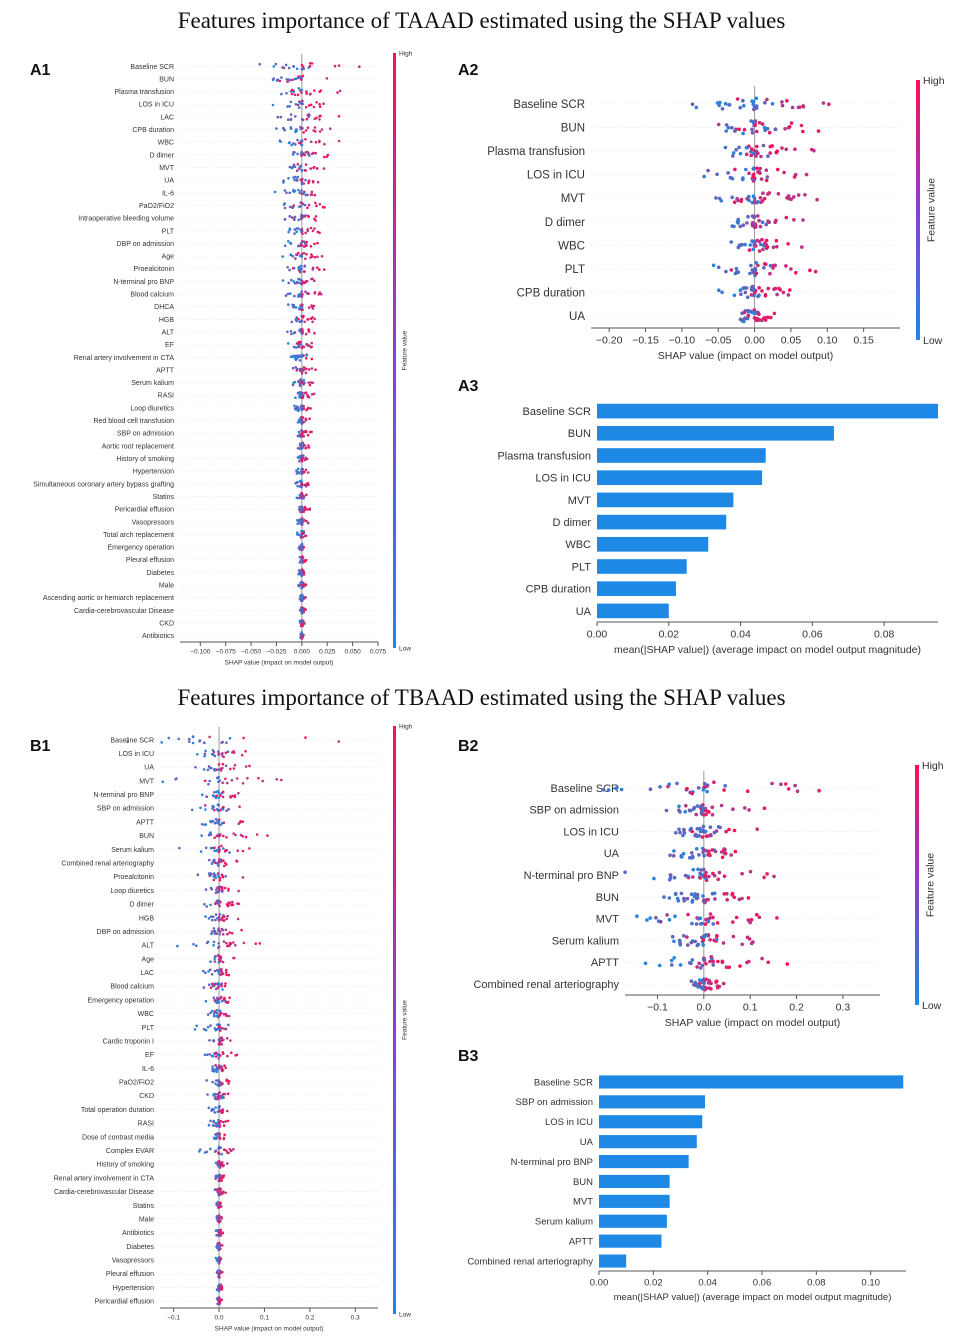 Image resolution: width=963 pixels, height=1339 pixels. Describe the element at coordinates (558, 590) in the screenshot. I see `a3-category-label: CPB duration` at that location.